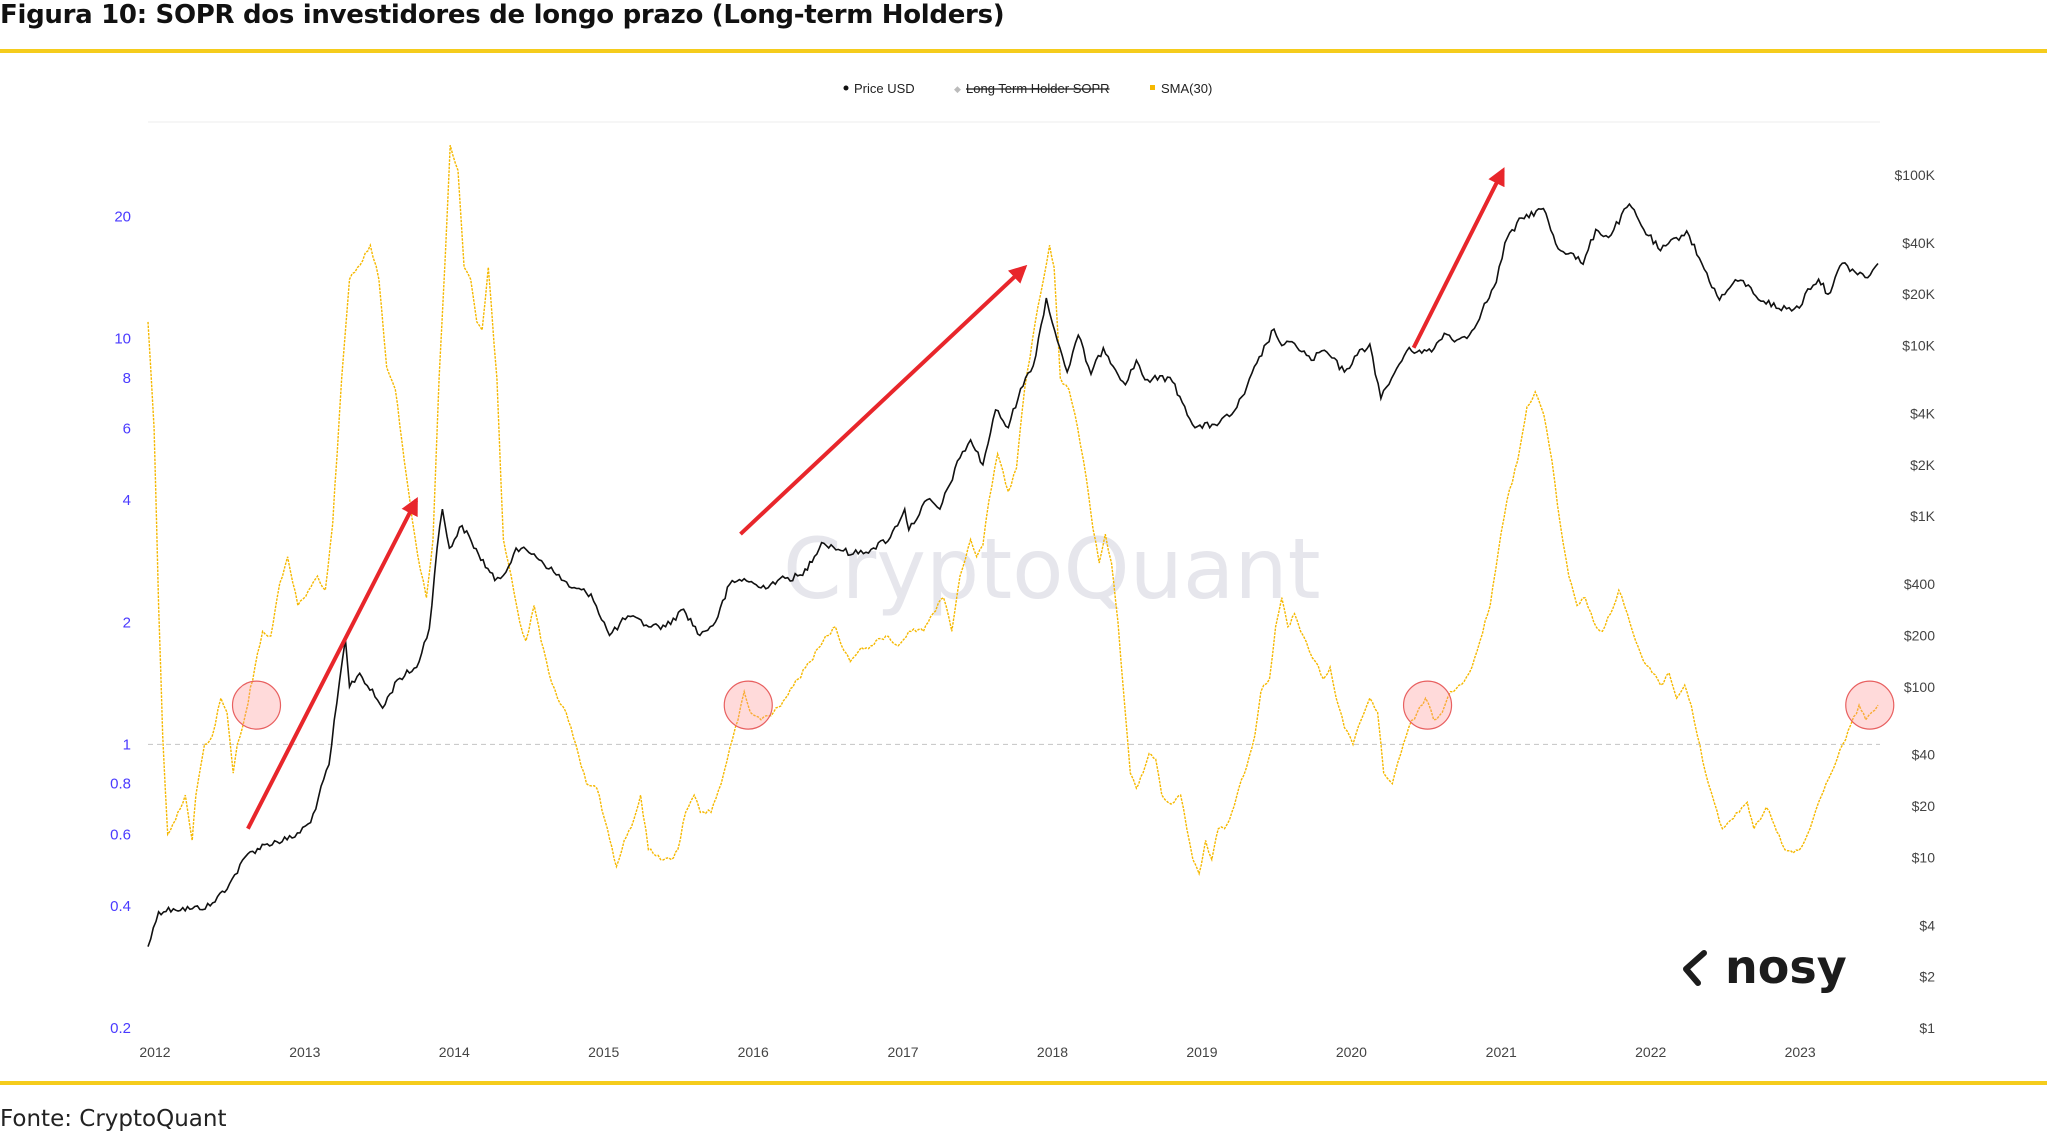 This screenshot has width=2047, height=1139. I want to click on x-tick-label: 2022, so click(1650, 1052).